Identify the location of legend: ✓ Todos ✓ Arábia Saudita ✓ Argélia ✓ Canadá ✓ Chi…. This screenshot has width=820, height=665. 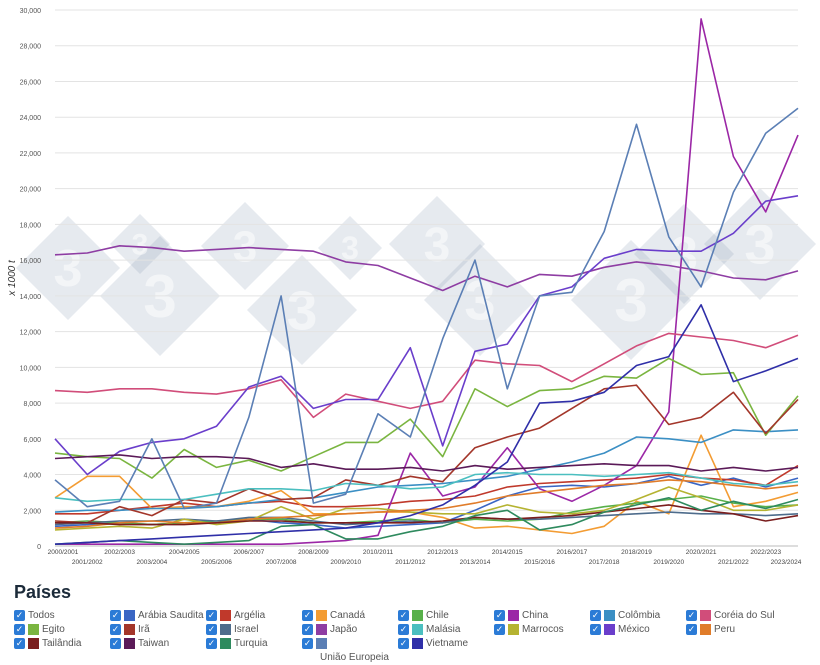
(414, 636).